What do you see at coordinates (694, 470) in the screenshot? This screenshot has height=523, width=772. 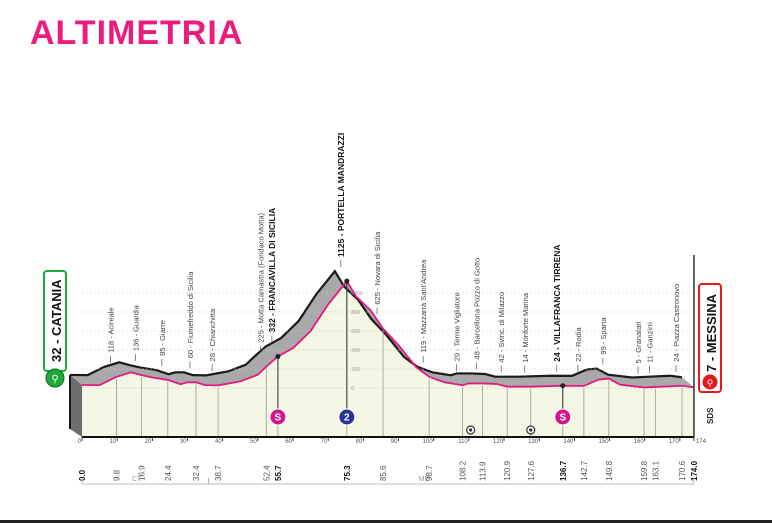 I see `km-distance-label: 174.0` at bounding box center [694, 470].